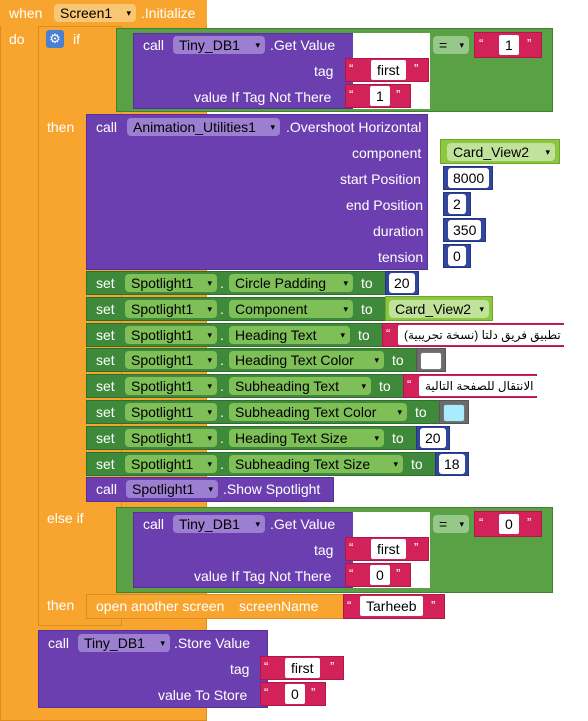 This screenshot has width=588, height=721. What do you see at coordinates (279, 606) in the screenshot?
I see `screen-name-label: screenName` at bounding box center [279, 606].